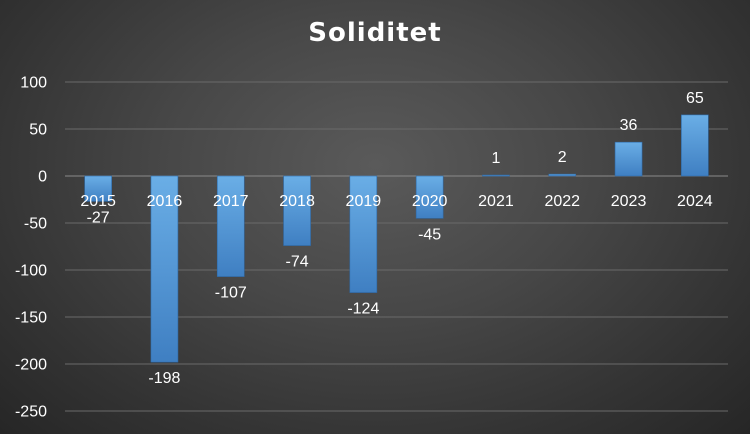  Describe the element at coordinates (98, 188) in the screenshot. I see `bar-2015` at that location.